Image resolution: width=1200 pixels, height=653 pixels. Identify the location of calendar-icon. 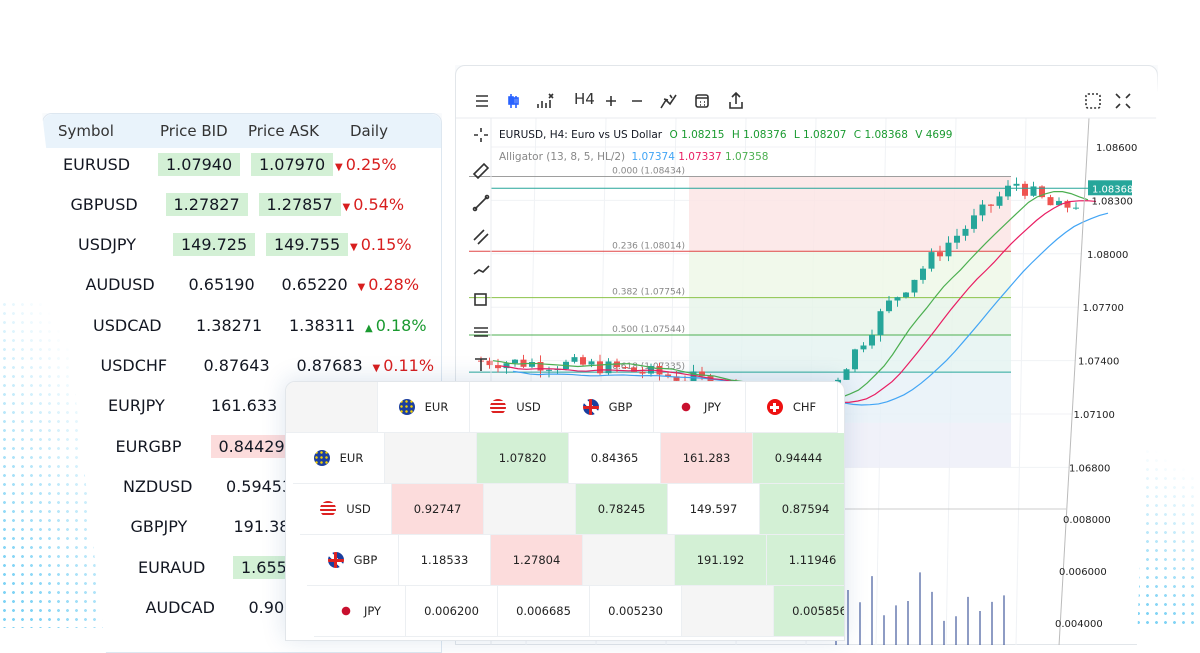
(702, 101).